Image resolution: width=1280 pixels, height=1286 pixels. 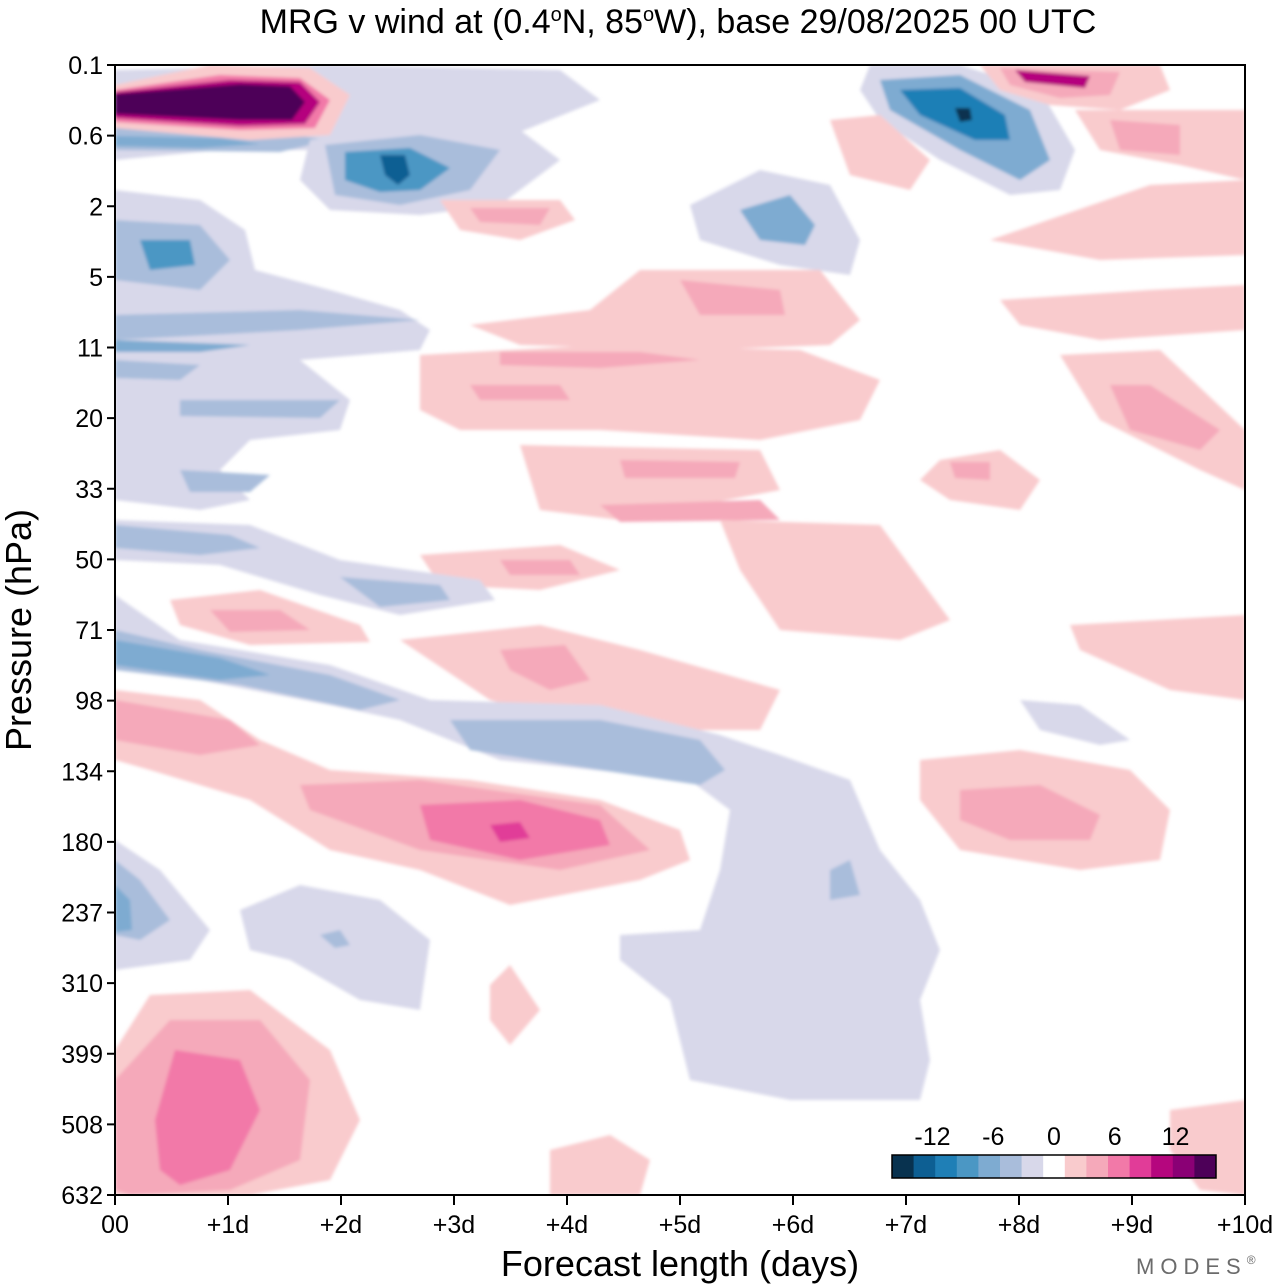 I want to click on x-tick-label: +7d, so click(x=906, y=1225).